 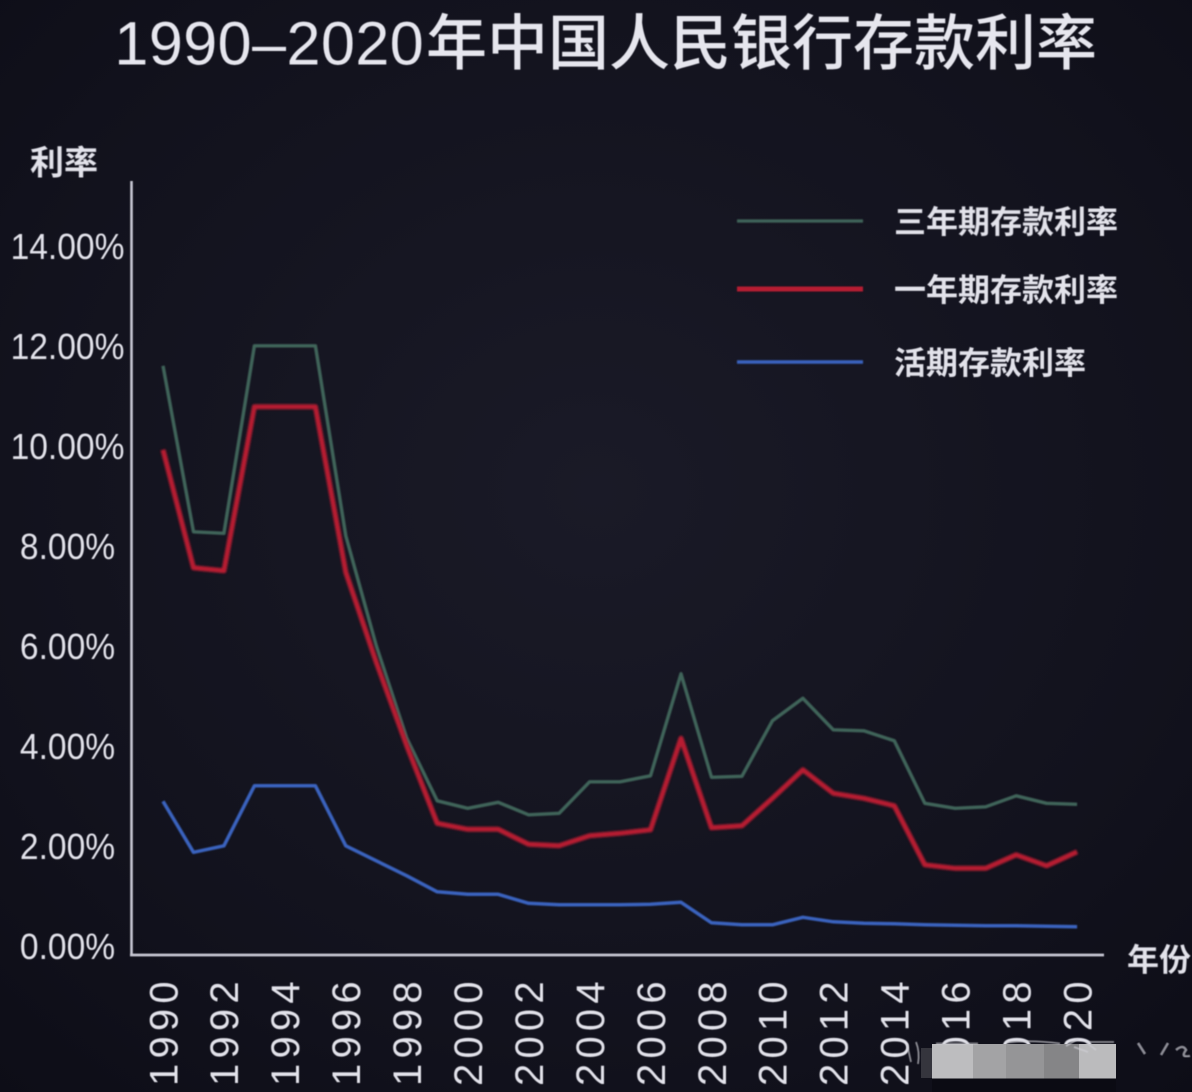 What do you see at coordinates (835, 1031) in the screenshot?
I see `svg-text: 2012` at bounding box center [835, 1031].